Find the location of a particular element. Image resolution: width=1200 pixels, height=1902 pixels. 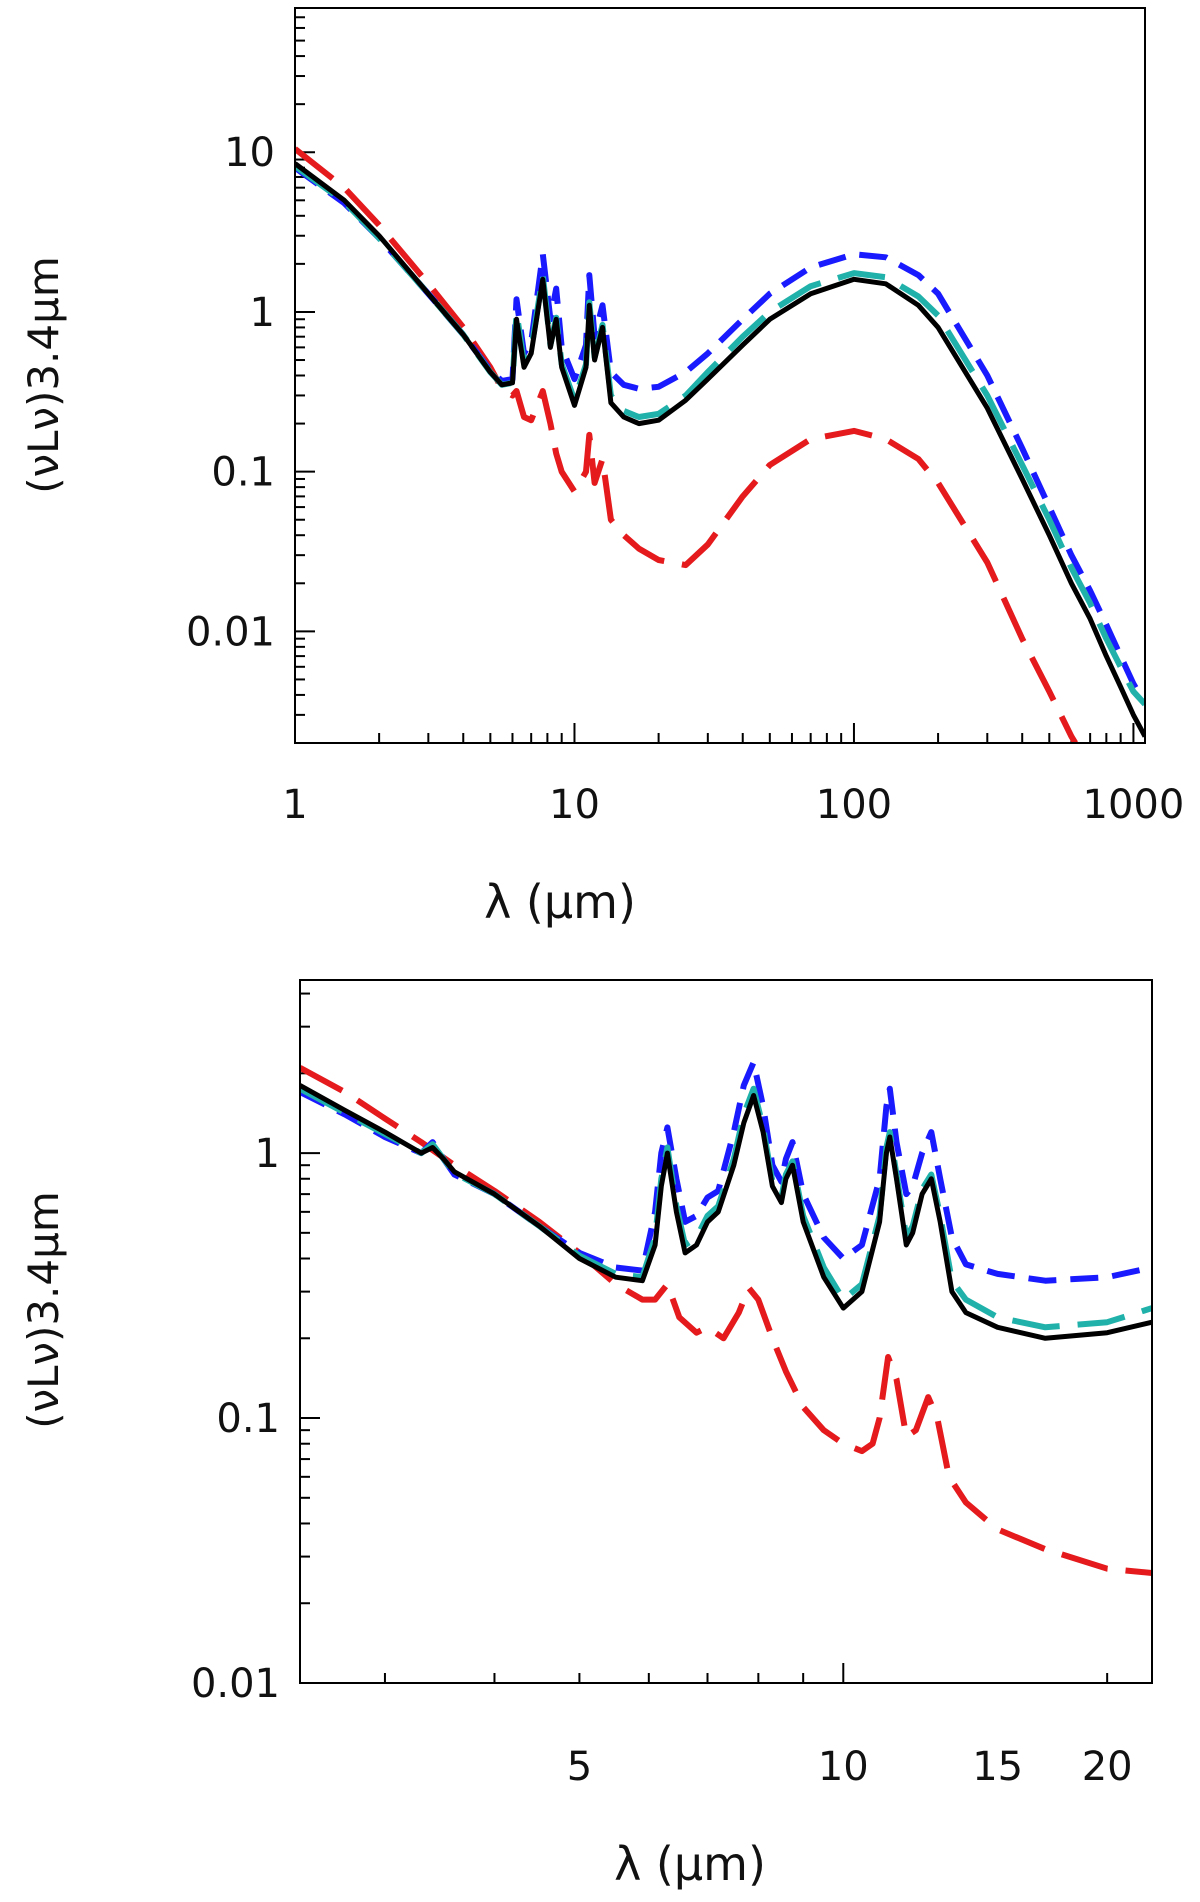

x-tick-label: 5 is located at coordinates (579, 1767).